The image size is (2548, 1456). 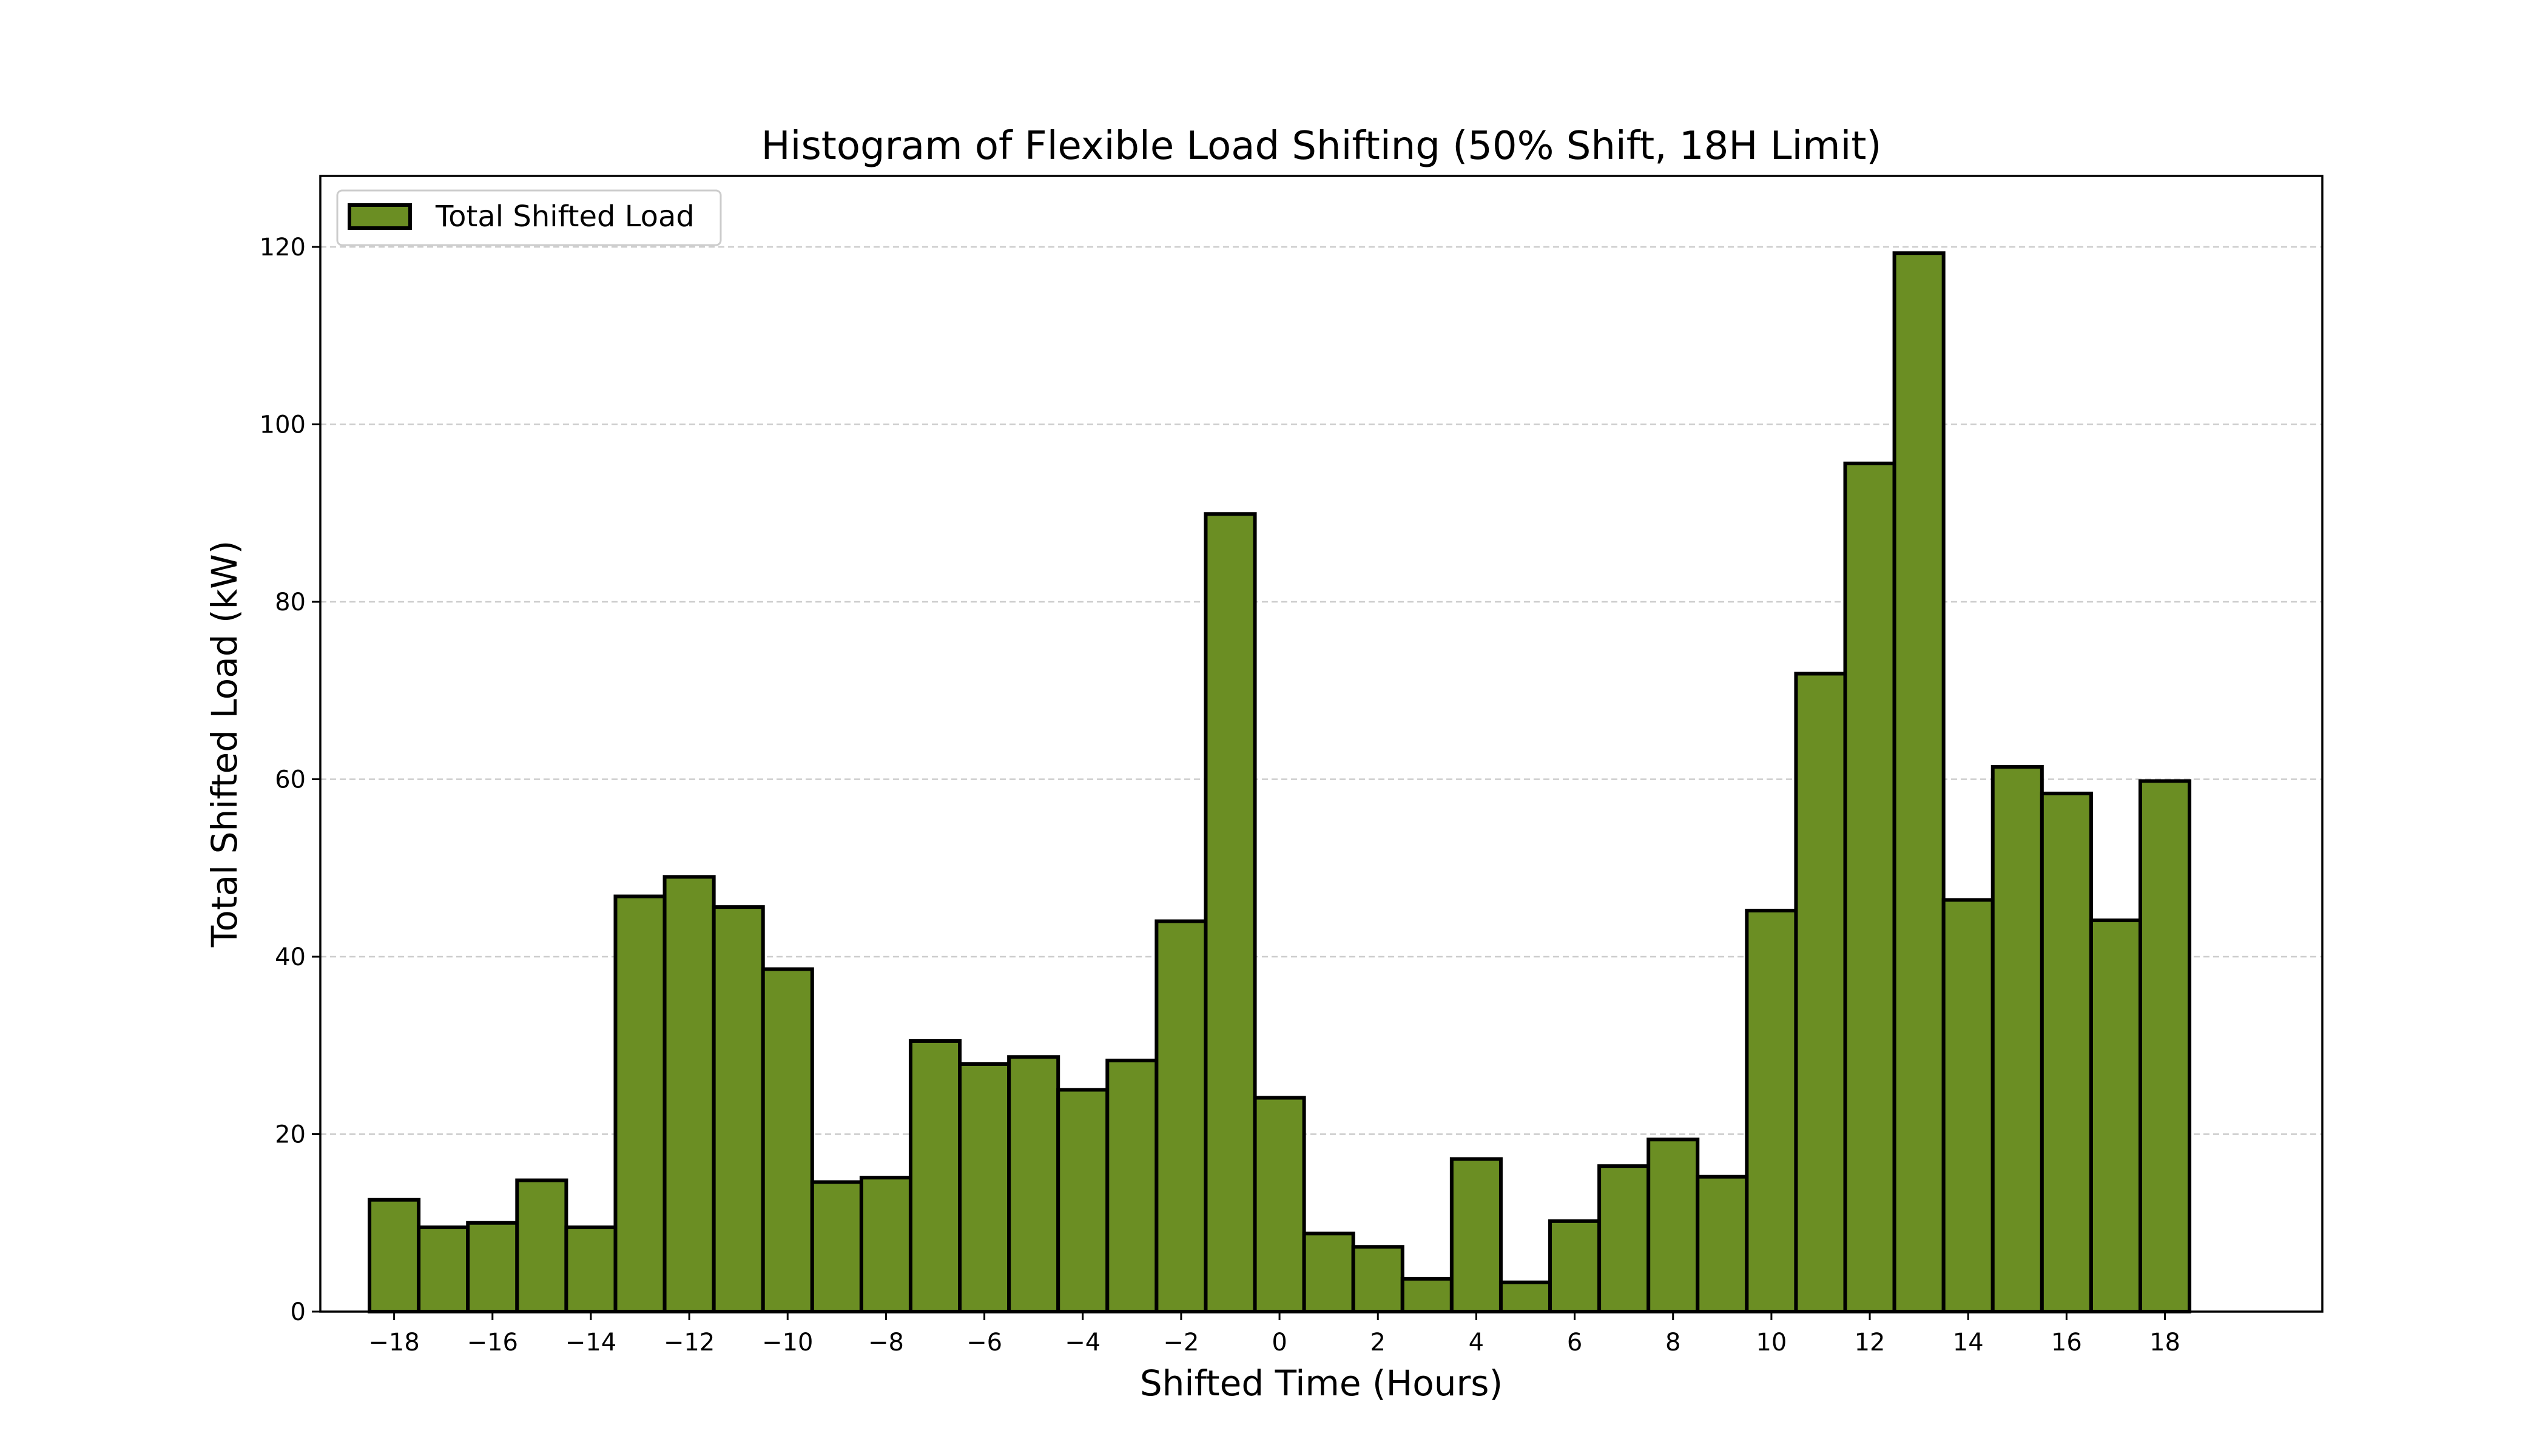 I want to click on y-tick-label: 80, so click(x=290, y=602).